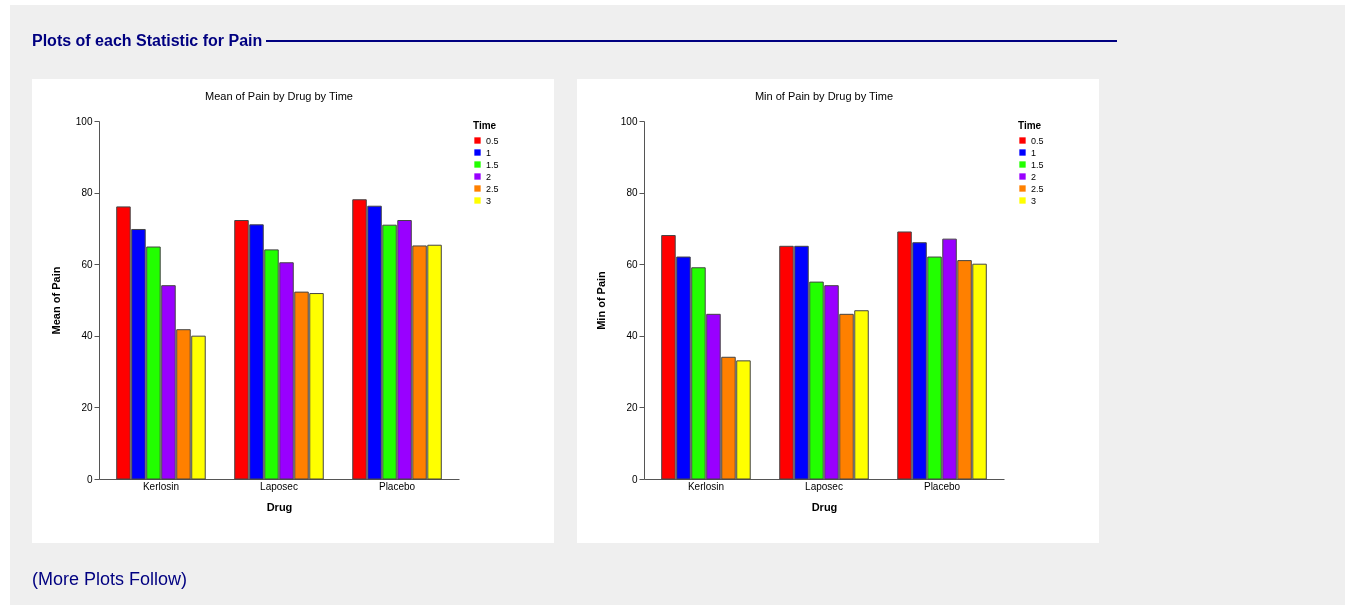 Image resolution: width=1354 pixels, height=610 pixels. I want to click on y-axis-title: Min of Pain, so click(600, 300).